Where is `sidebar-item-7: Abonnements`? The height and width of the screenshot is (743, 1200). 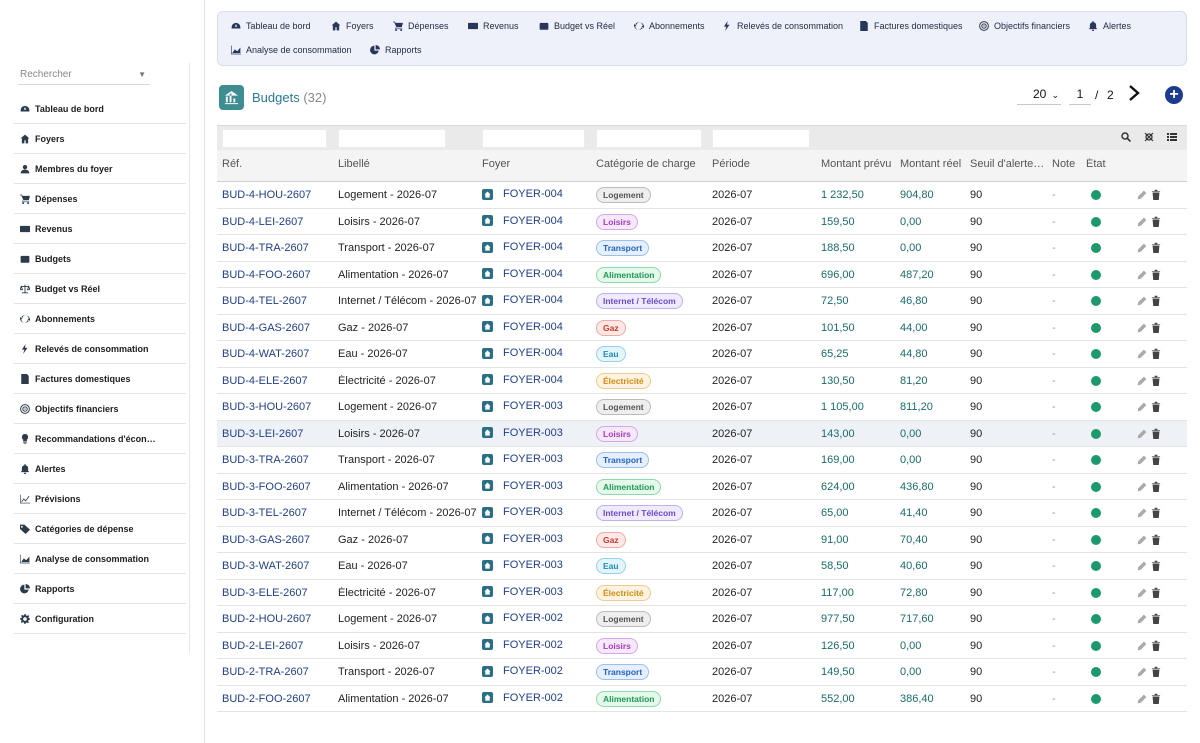 sidebar-item-7: Abonnements is located at coordinates (100, 319).